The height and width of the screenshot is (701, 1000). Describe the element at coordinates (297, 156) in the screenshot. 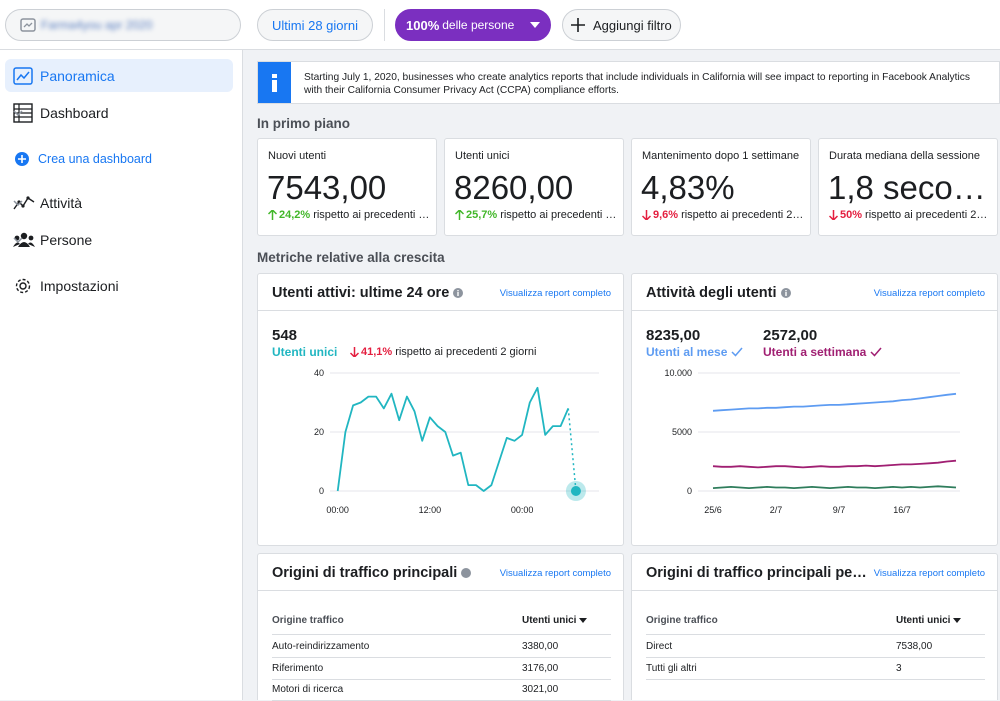

I see `metric-label: Nuovi utenti` at that location.